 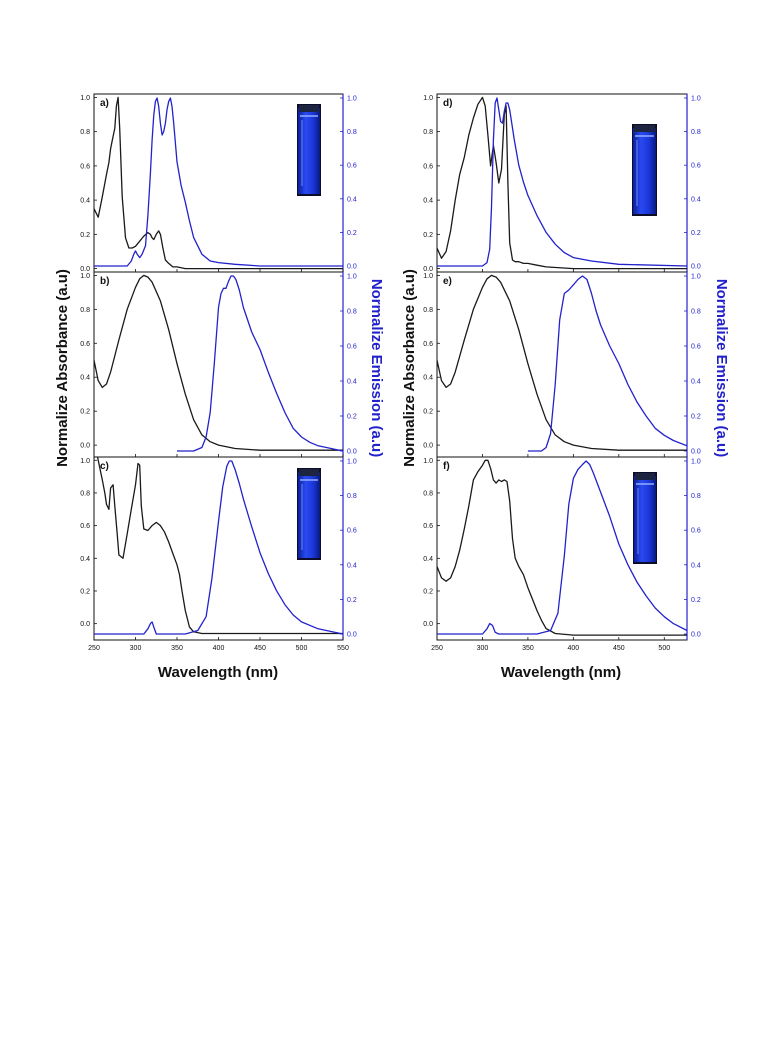 I want to click on xlabel-left-figure: Wavelength (nm), so click(x=218, y=672).